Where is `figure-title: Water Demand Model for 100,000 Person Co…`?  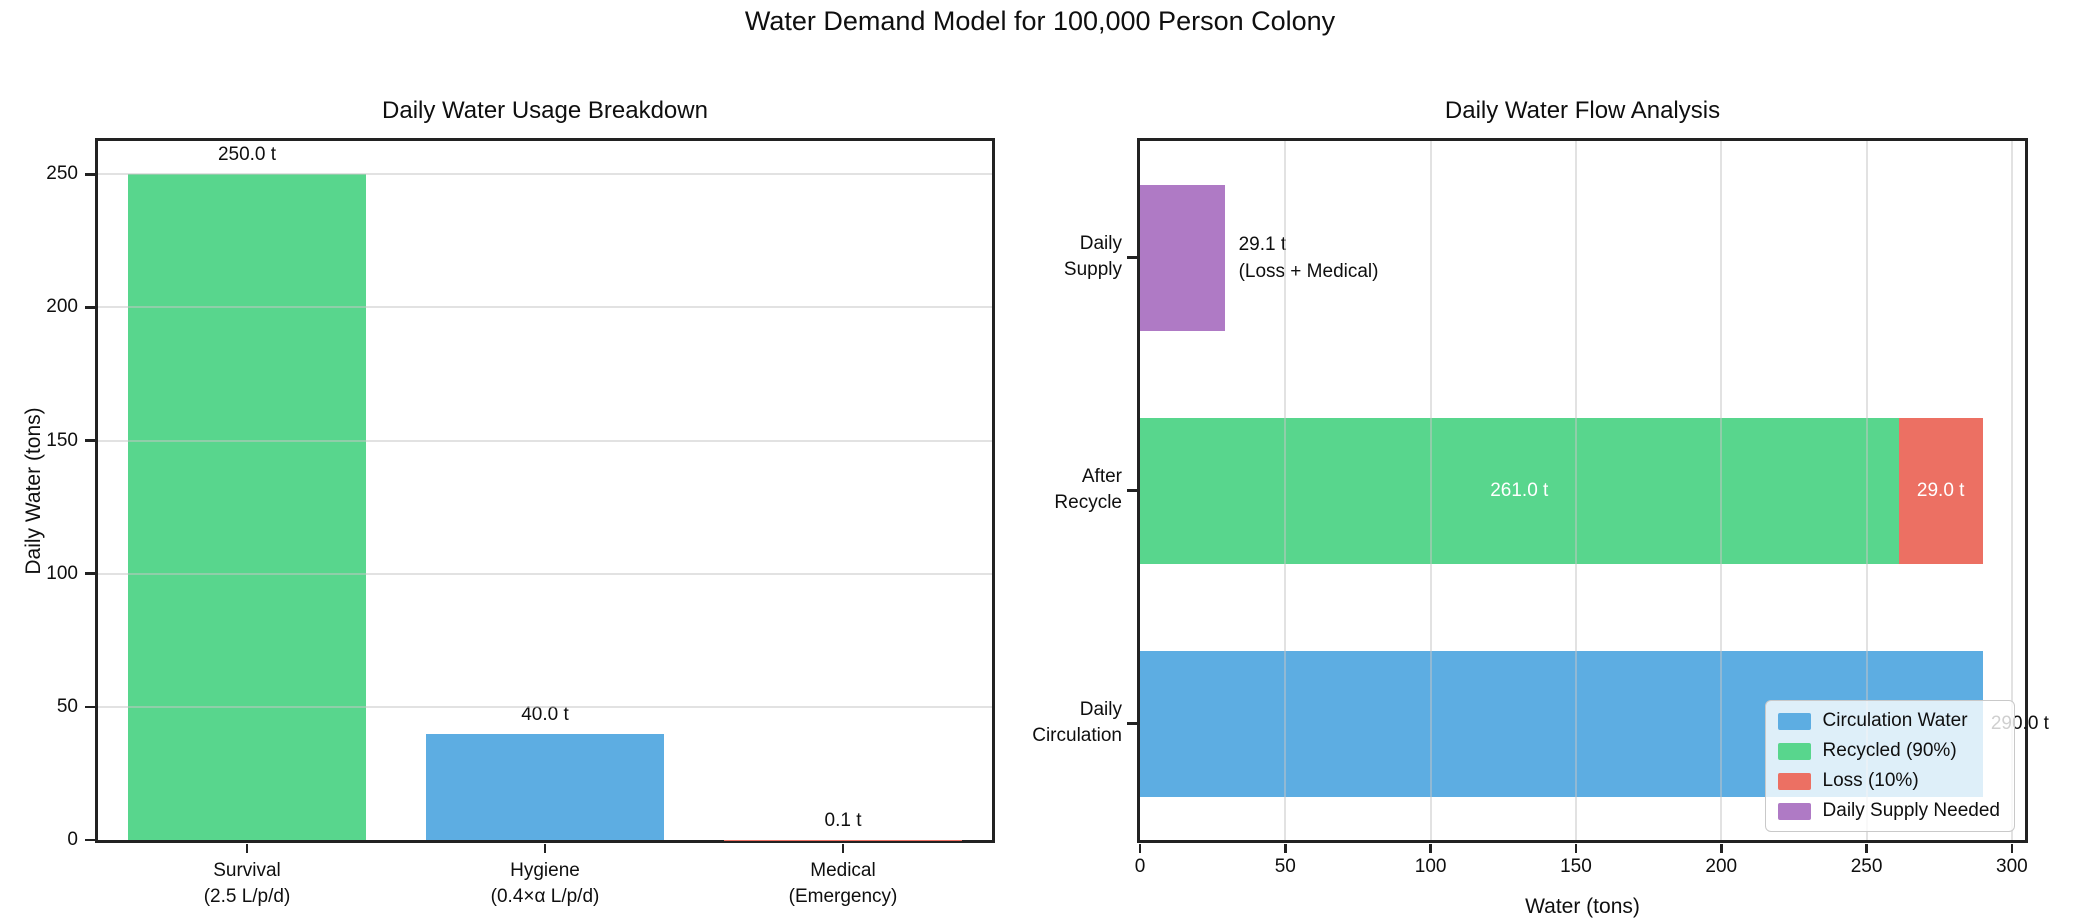
figure-title: Water Demand Model for 100,000 Person Co… is located at coordinates (1040, 21).